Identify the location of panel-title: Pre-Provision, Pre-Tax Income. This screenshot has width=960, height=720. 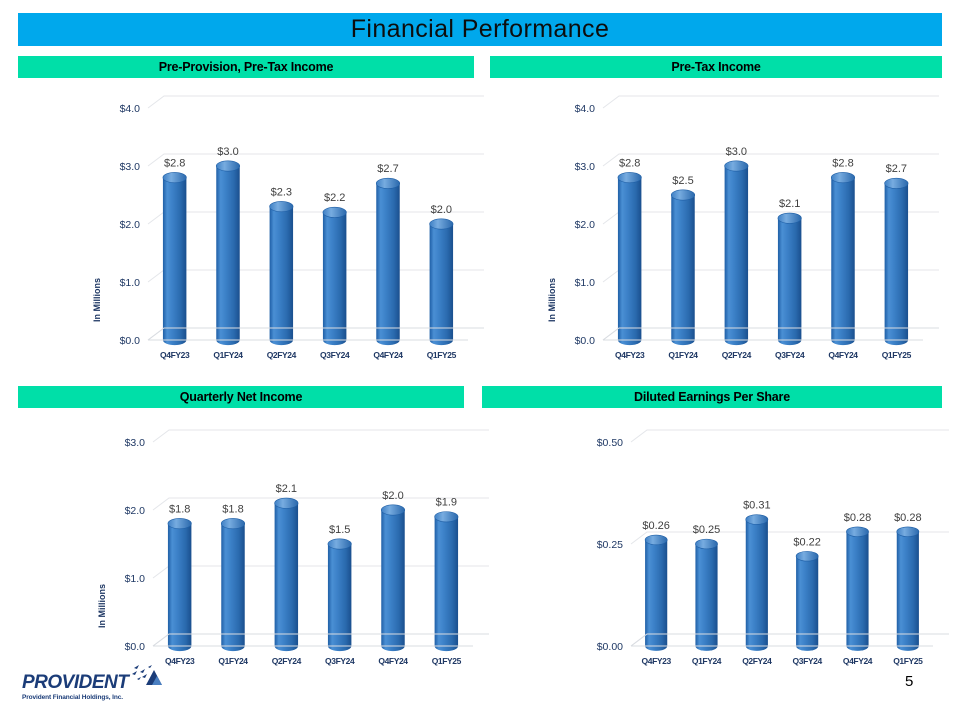
(246, 67).